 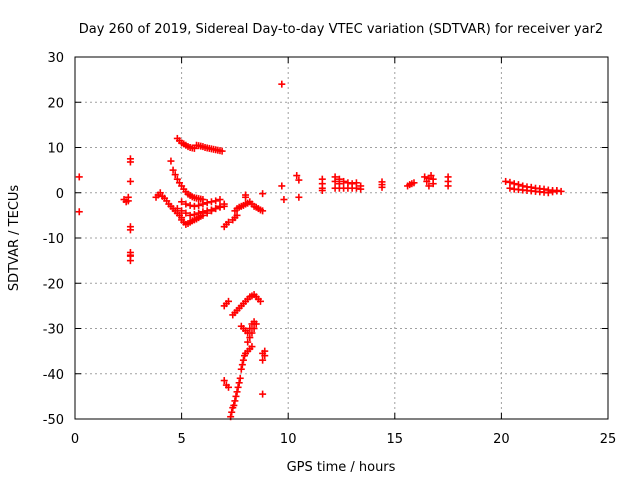 What do you see at coordinates (55, 103) in the screenshot?
I see `y-tick-label: 20` at bounding box center [55, 103].